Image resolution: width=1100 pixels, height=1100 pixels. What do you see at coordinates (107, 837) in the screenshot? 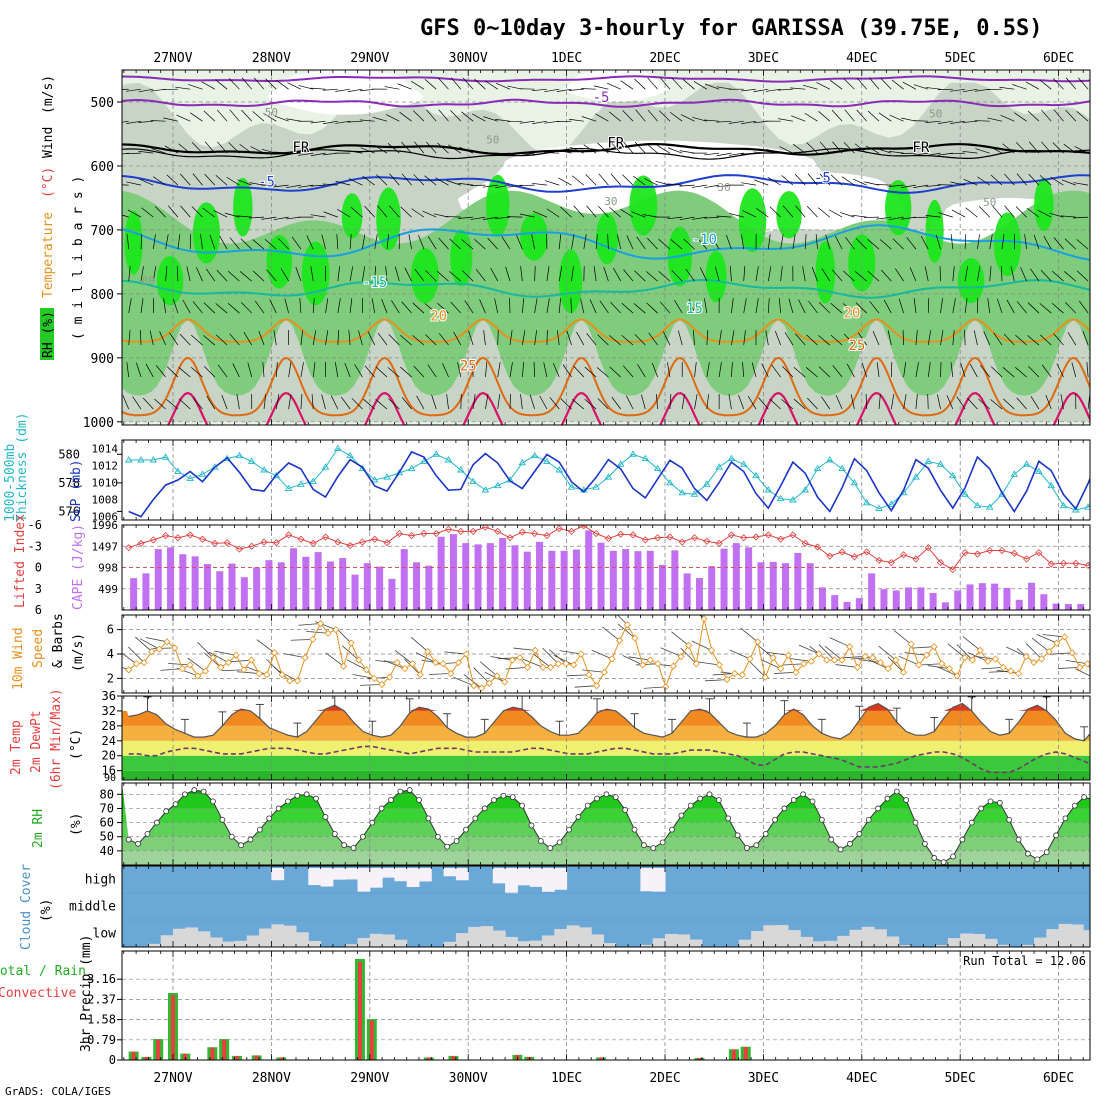
I see `rh-tick-label: 50` at bounding box center [107, 837].